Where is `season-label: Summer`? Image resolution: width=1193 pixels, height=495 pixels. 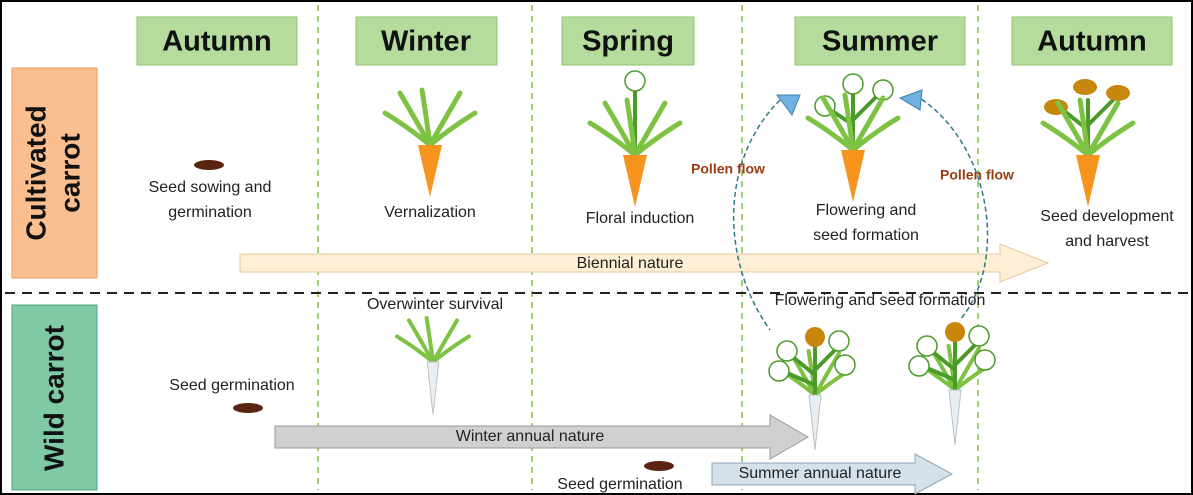
season-label: Summer is located at coordinates (880, 42).